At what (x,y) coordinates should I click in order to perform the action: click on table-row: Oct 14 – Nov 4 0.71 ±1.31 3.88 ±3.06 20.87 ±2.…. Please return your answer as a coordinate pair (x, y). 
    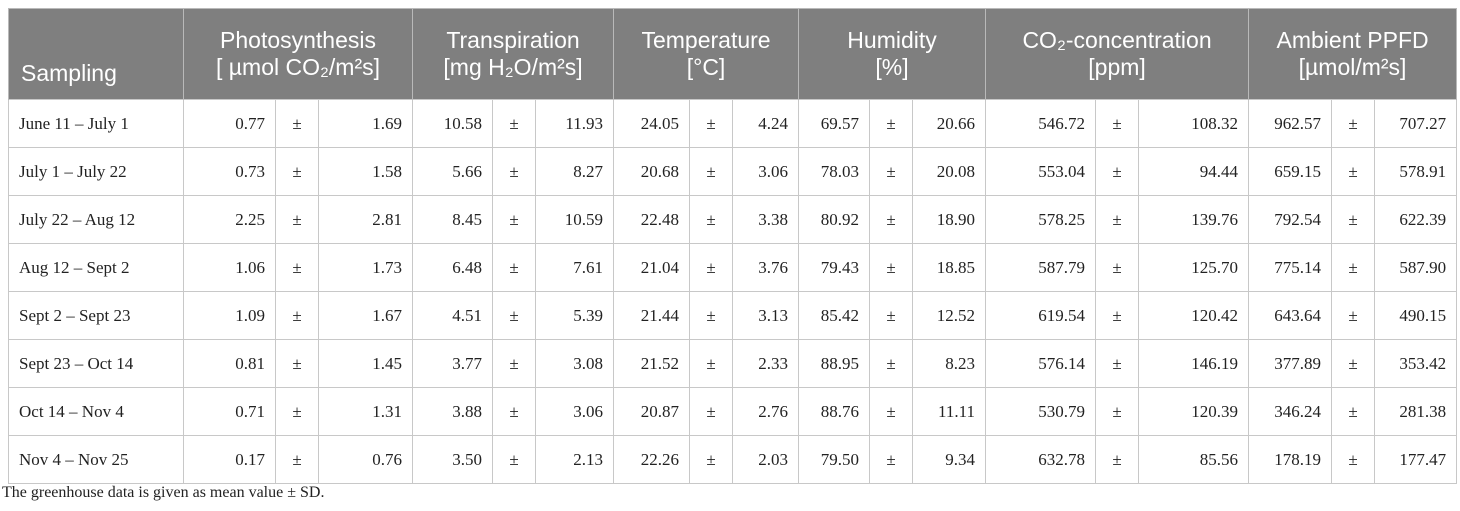
    Looking at the image, I should click on (733, 411).